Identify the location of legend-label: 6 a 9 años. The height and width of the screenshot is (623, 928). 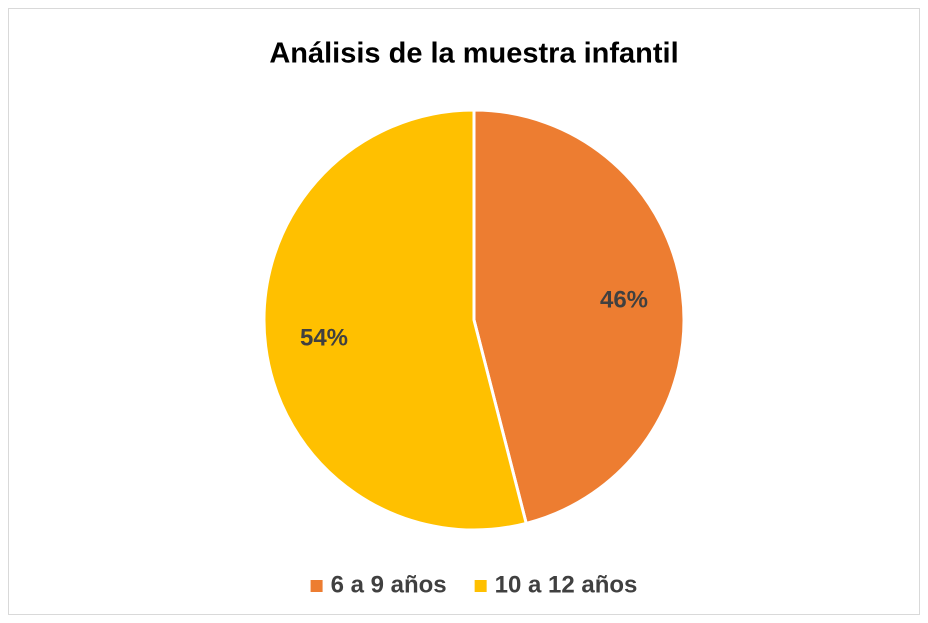
(389, 584).